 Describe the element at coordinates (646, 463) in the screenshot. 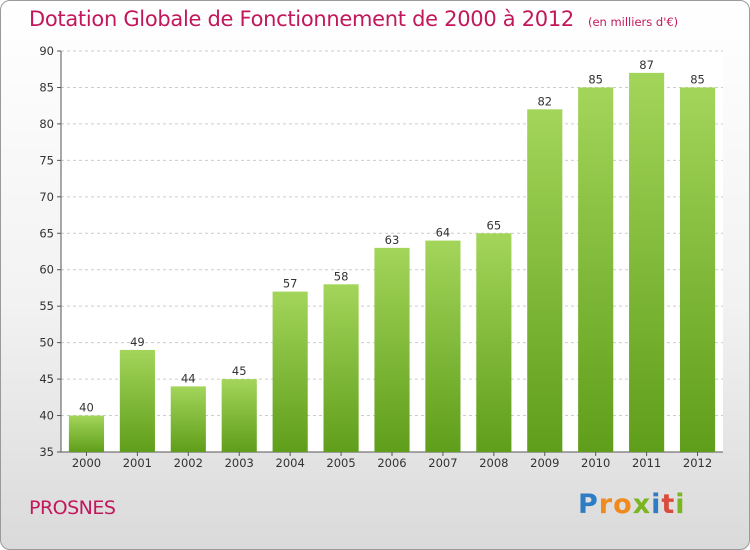

I see `x-tick-label: 2011` at that location.